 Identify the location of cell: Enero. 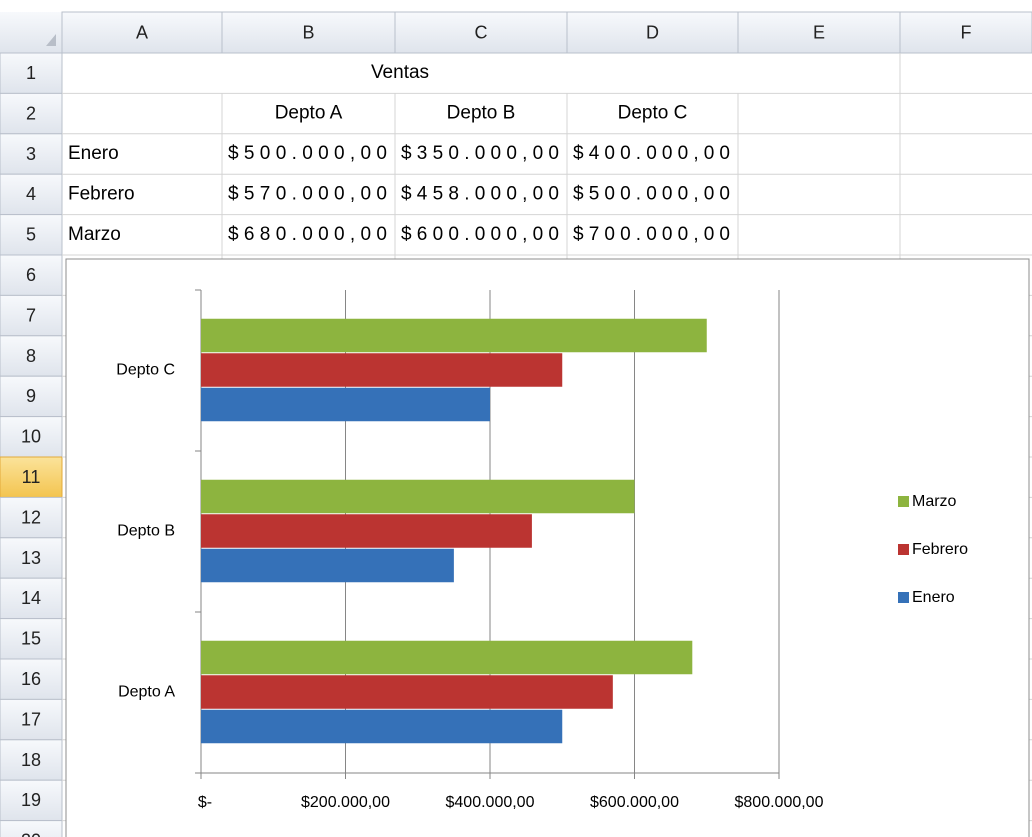
(93, 153).